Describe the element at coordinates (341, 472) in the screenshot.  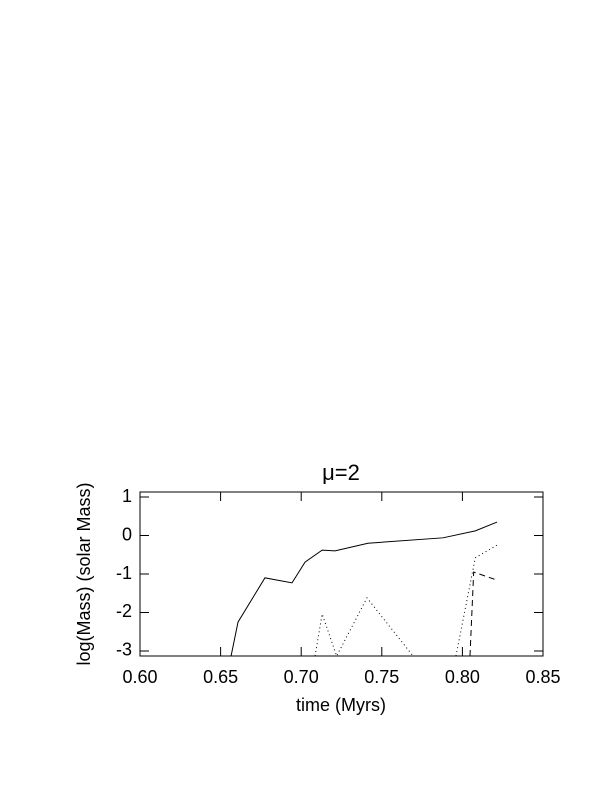
I see `chart-title: μ=2` at that location.